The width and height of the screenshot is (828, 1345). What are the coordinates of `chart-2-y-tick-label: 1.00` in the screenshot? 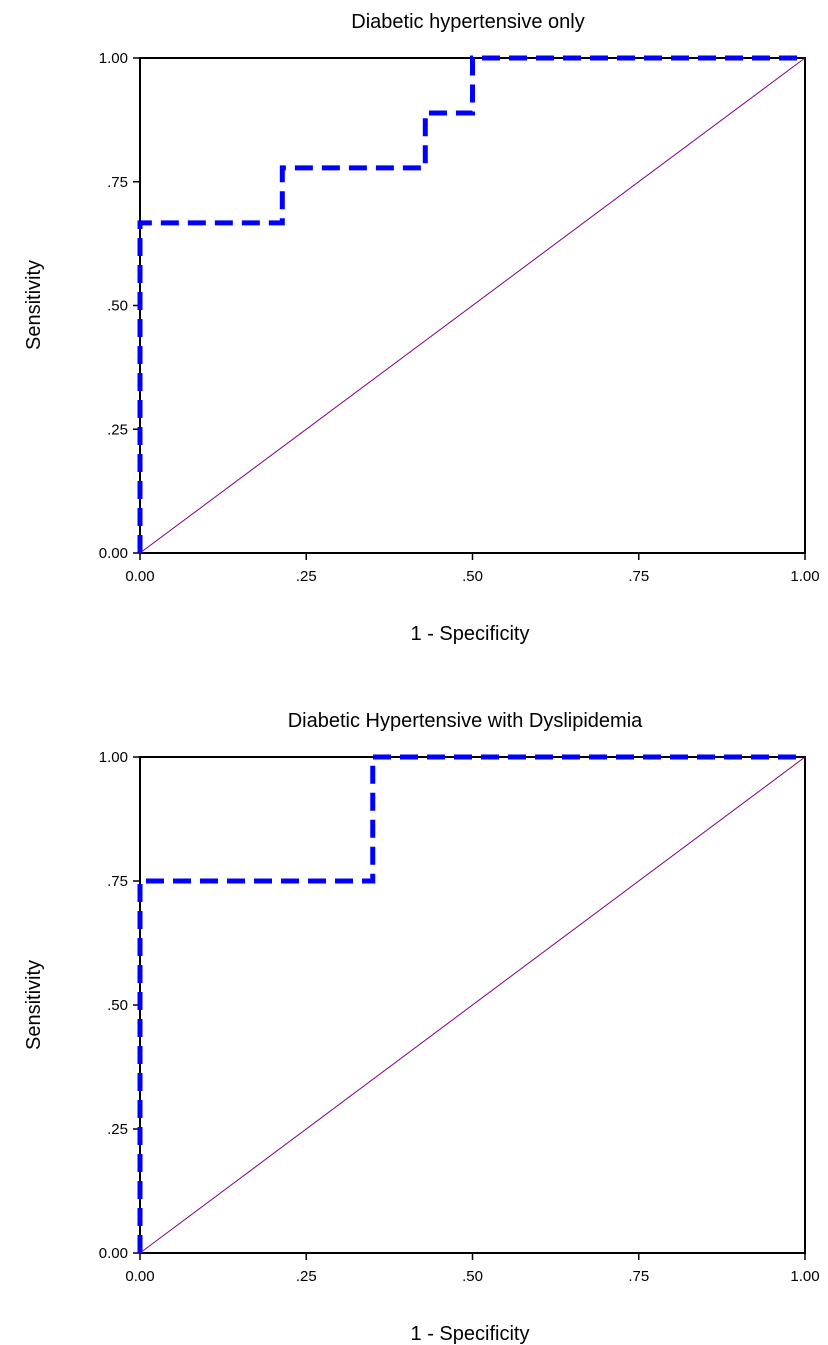 It's located at (113, 757).